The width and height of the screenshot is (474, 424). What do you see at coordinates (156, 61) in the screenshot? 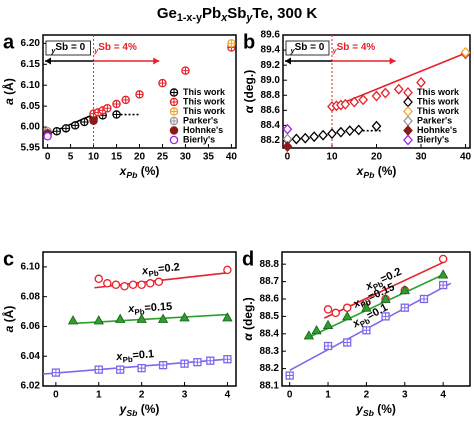
I see `arrow-head` at bounding box center [156, 61].